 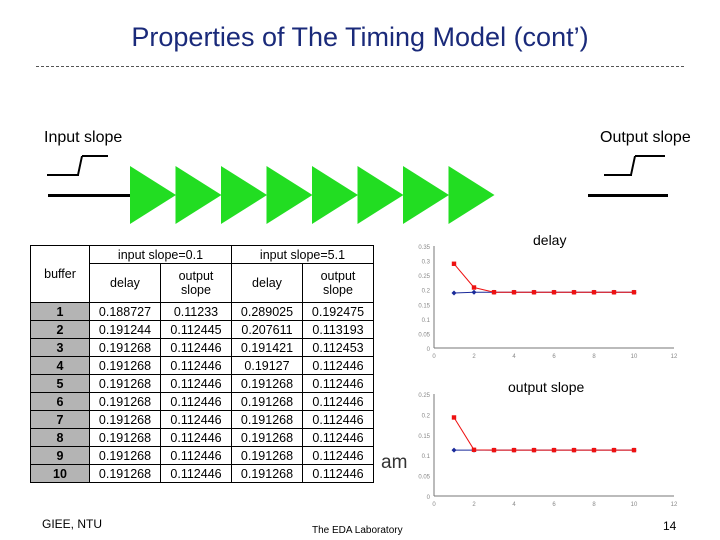 What do you see at coordinates (543, 278) in the screenshot?
I see `series-line` at bounding box center [543, 278].